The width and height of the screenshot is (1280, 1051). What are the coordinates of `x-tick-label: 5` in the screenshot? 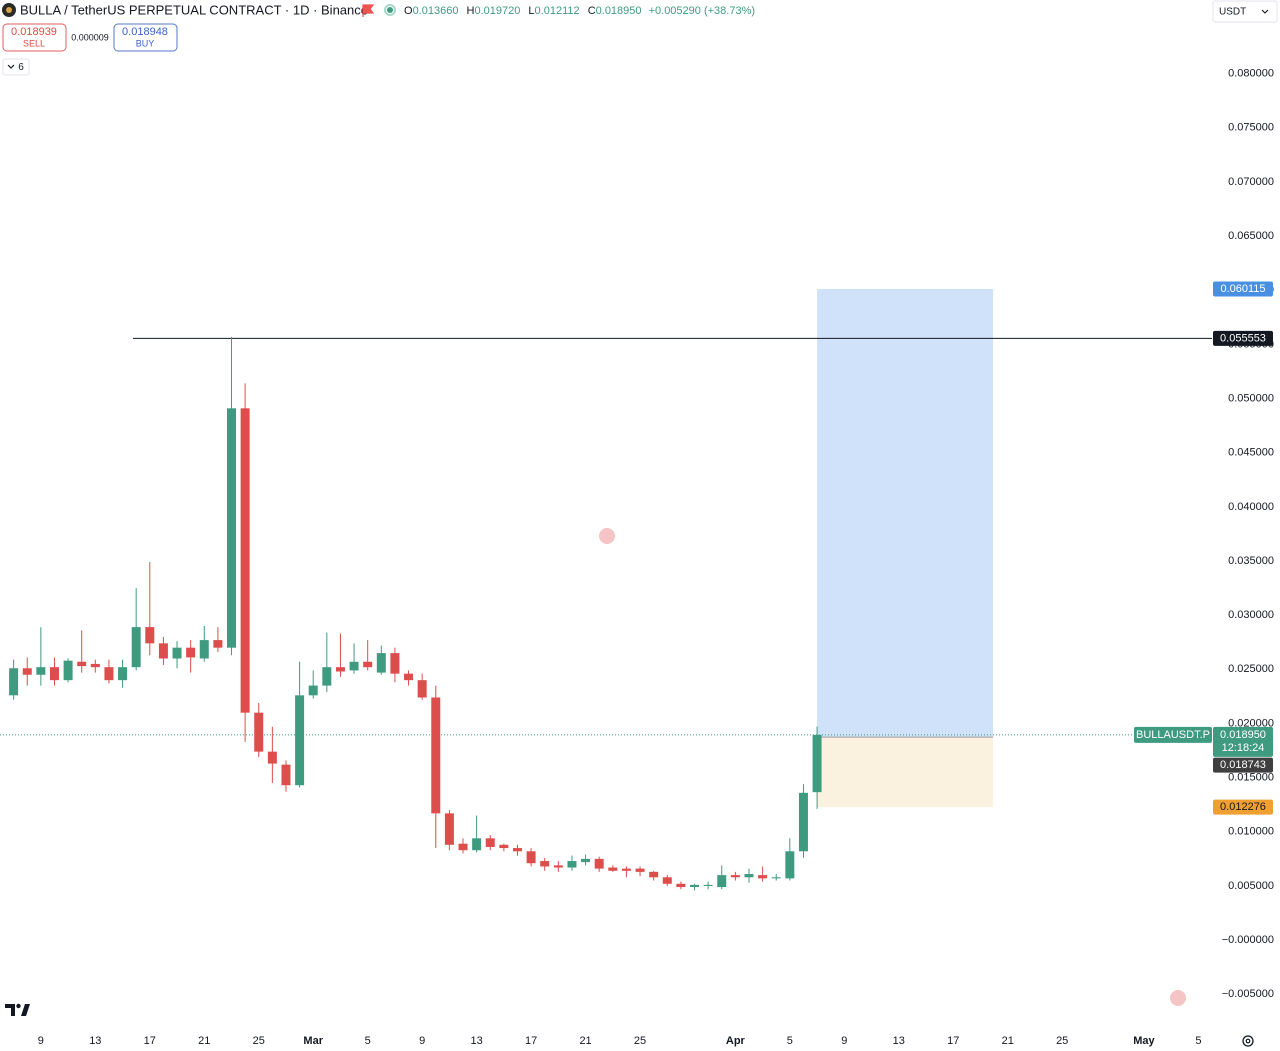 It's located at (790, 1041).